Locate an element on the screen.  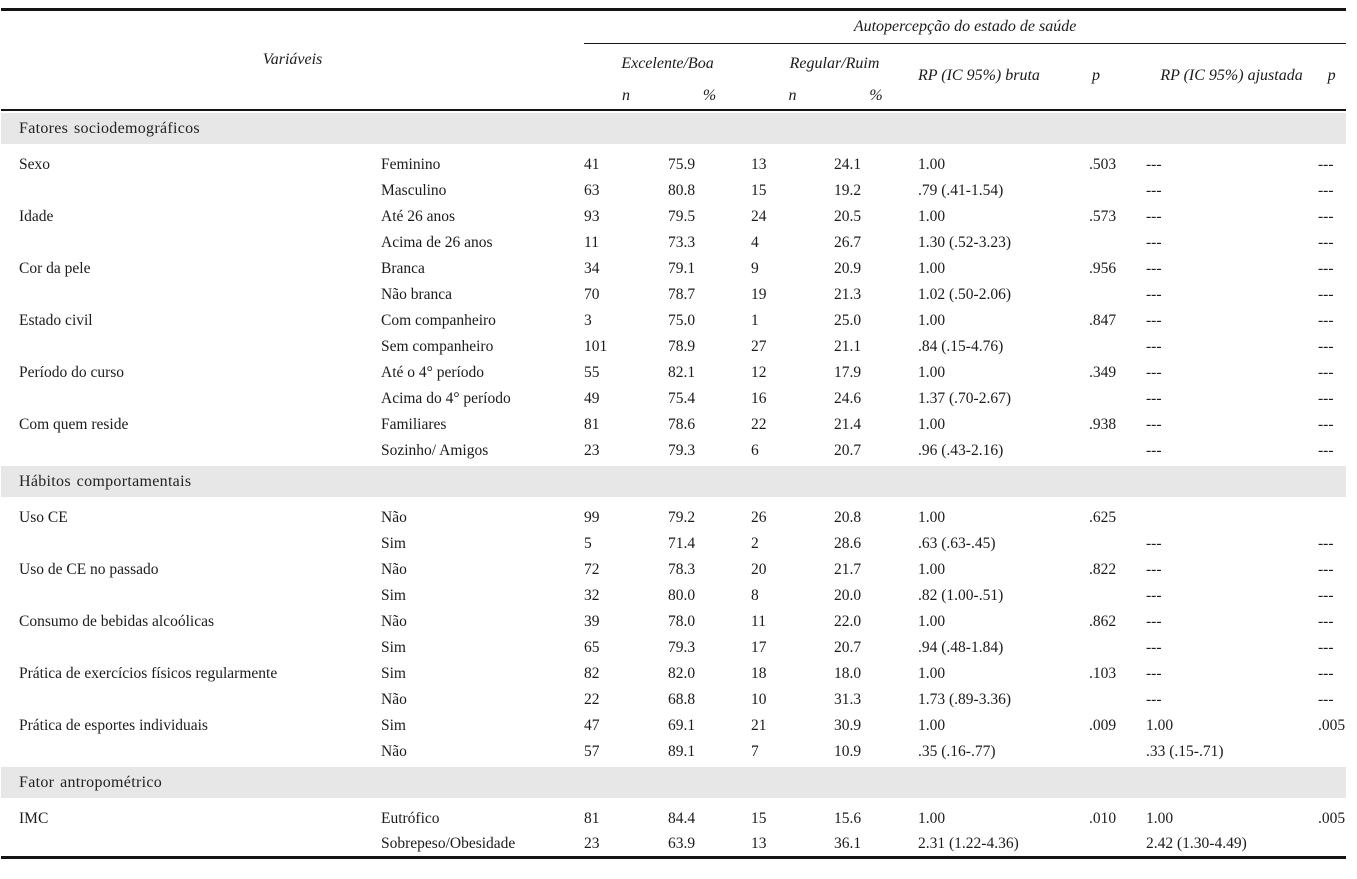
cell-pct-excelente: 79.3 is located at coordinates (682, 450).